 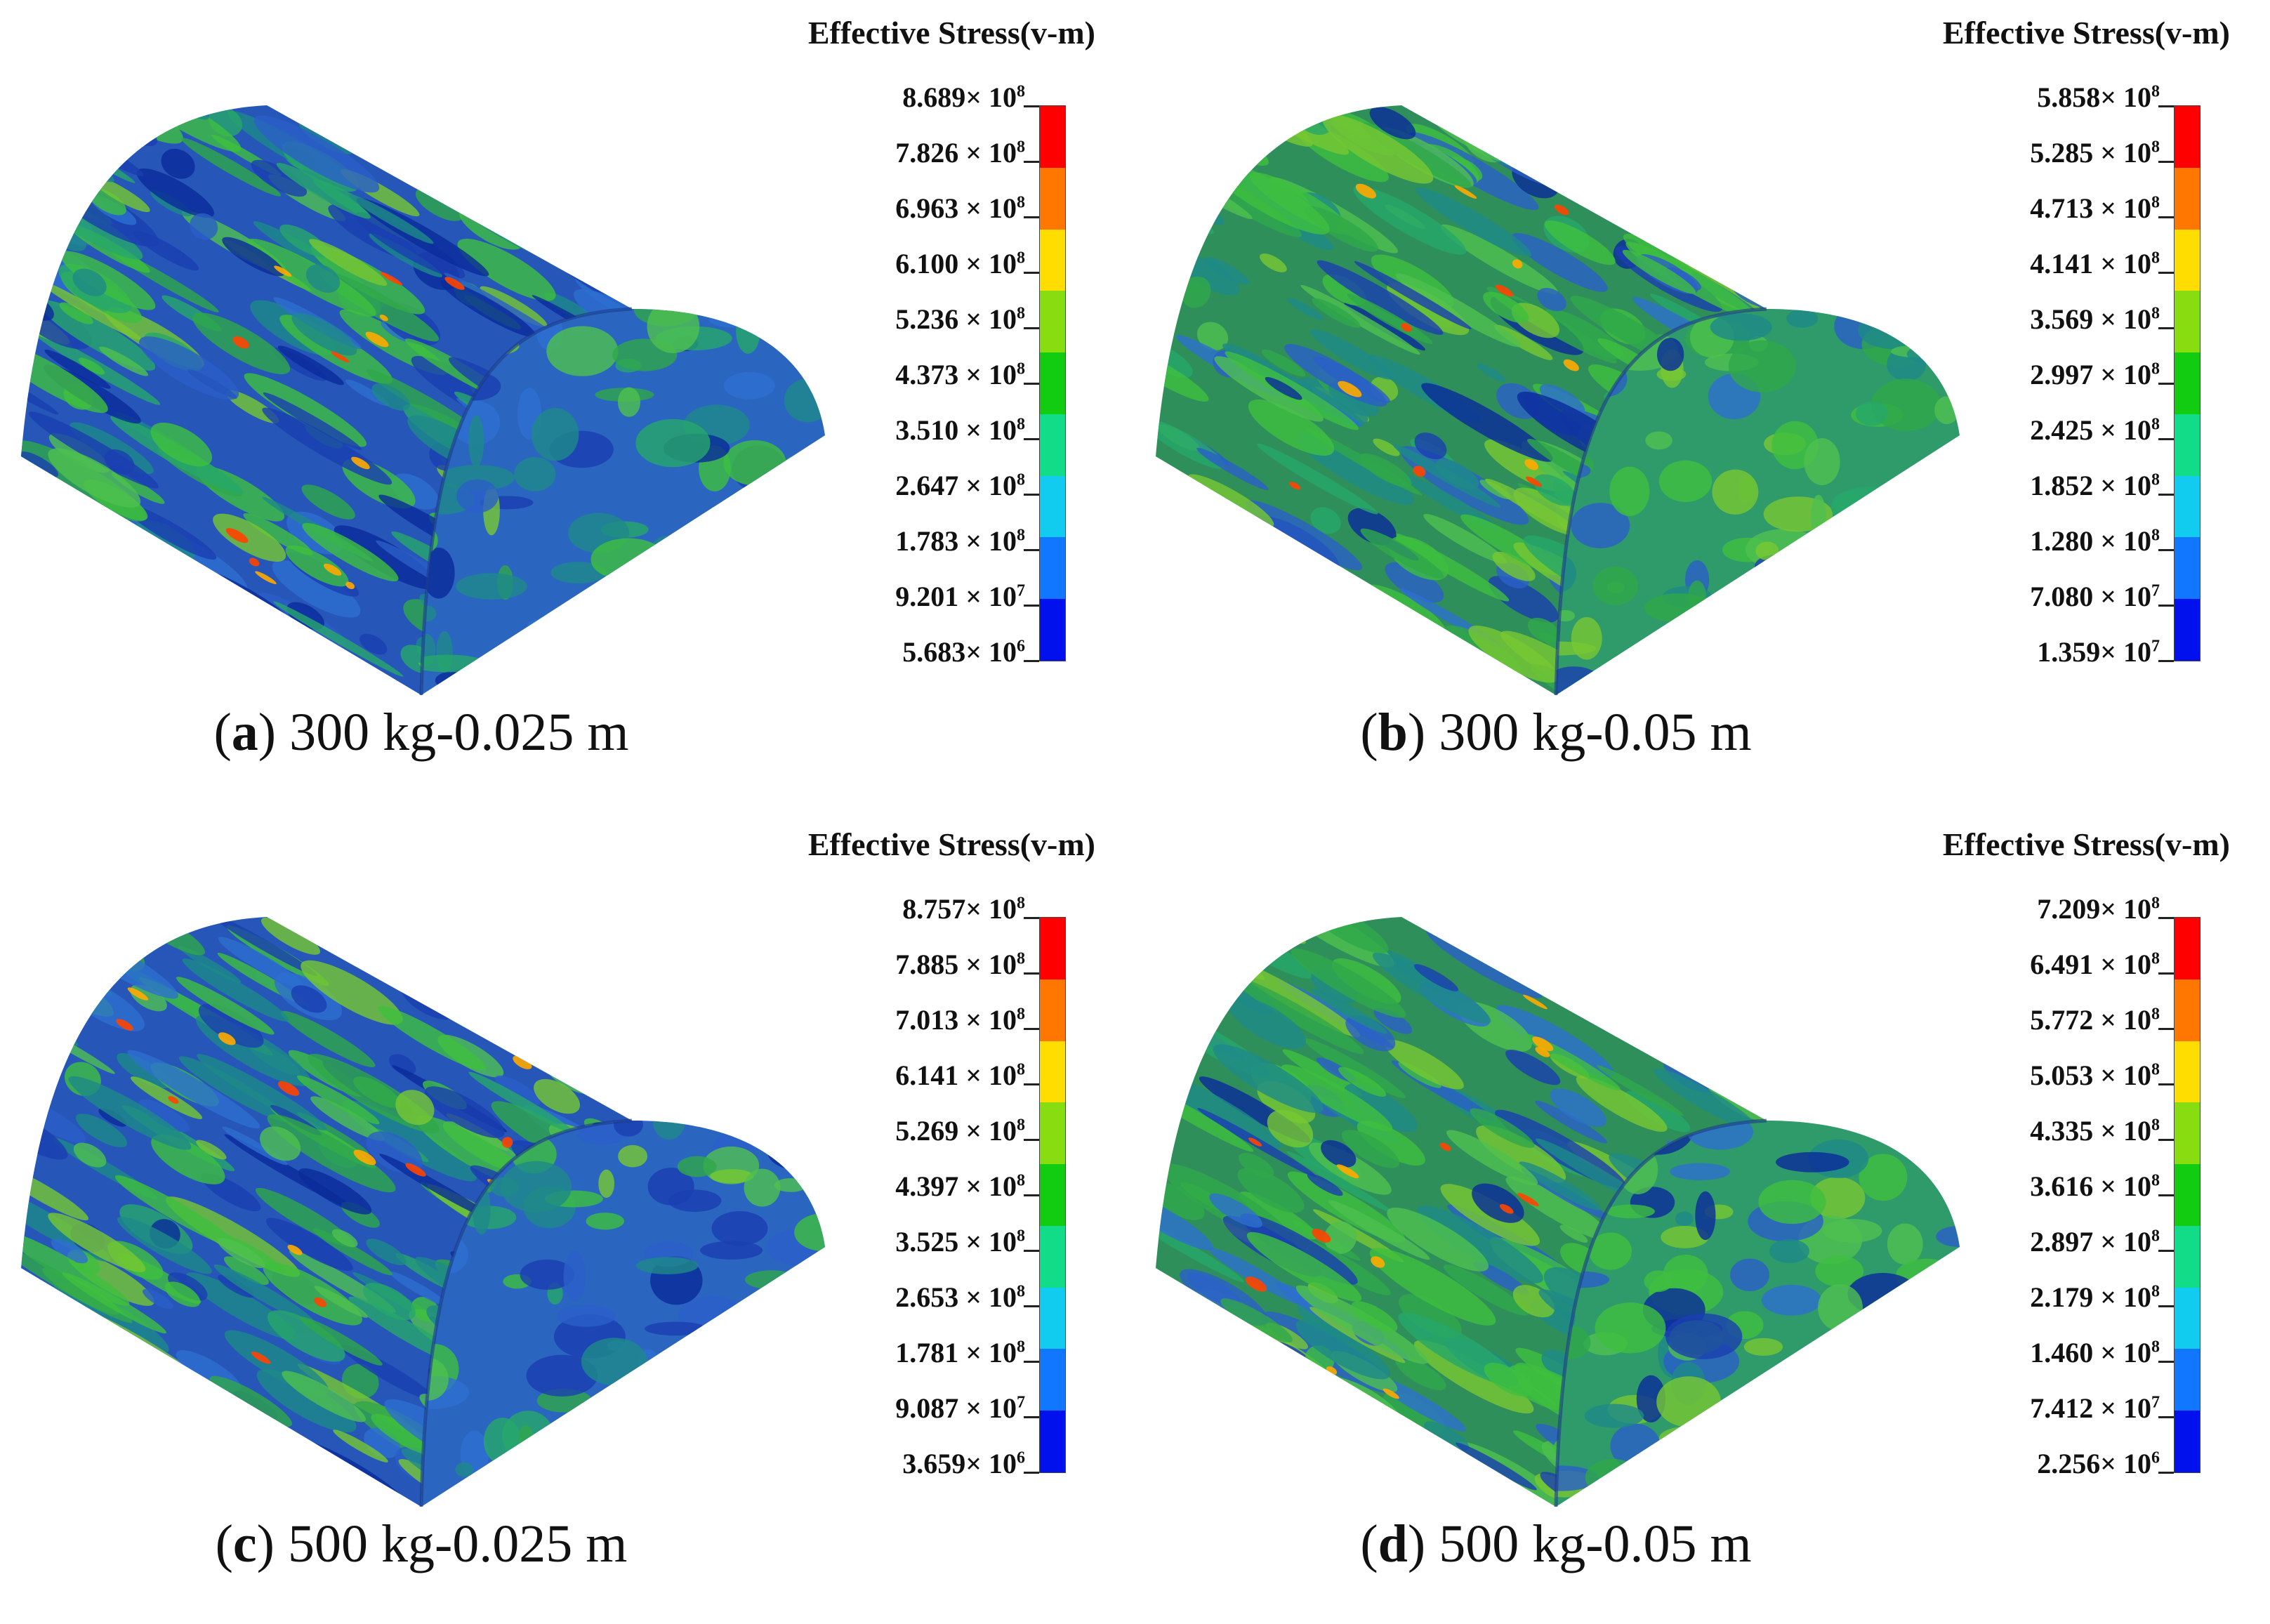 I want to click on colorbar-tick-label: 5.236 × 10⁸, so click(x=960, y=319).